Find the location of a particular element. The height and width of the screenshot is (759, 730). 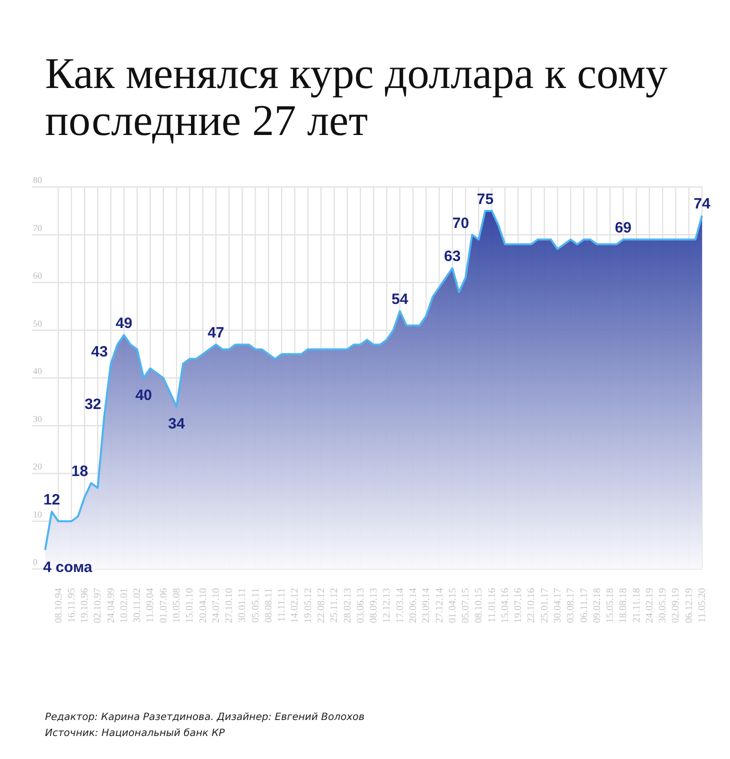

x-tick-label: 03.08.17 is located at coordinates (571, 605).